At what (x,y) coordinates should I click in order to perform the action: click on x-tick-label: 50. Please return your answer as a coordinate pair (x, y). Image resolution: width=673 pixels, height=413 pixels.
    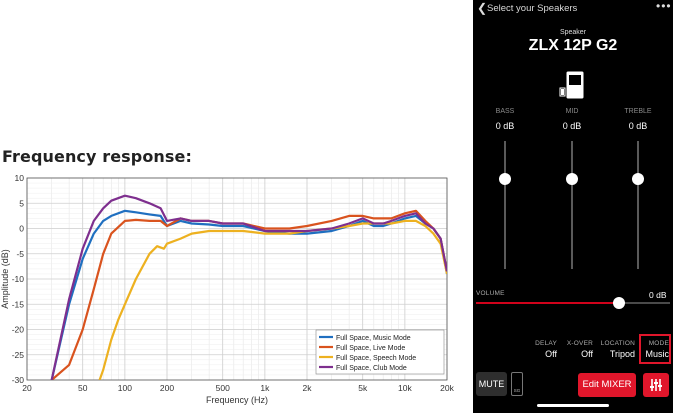
    Looking at the image, I should click on (83, 388).